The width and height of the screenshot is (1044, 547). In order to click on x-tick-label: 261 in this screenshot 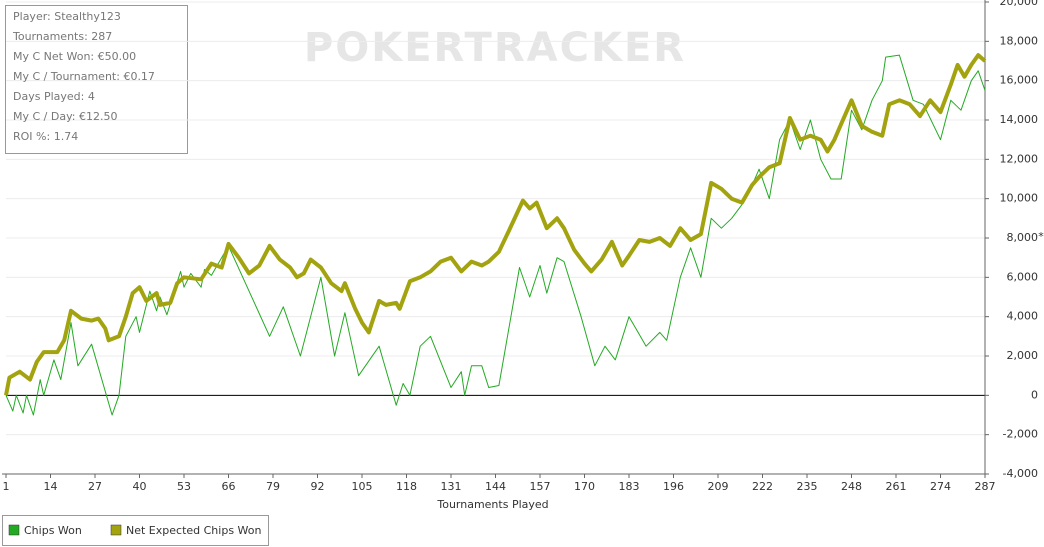, I will do `click(896, 486)`.